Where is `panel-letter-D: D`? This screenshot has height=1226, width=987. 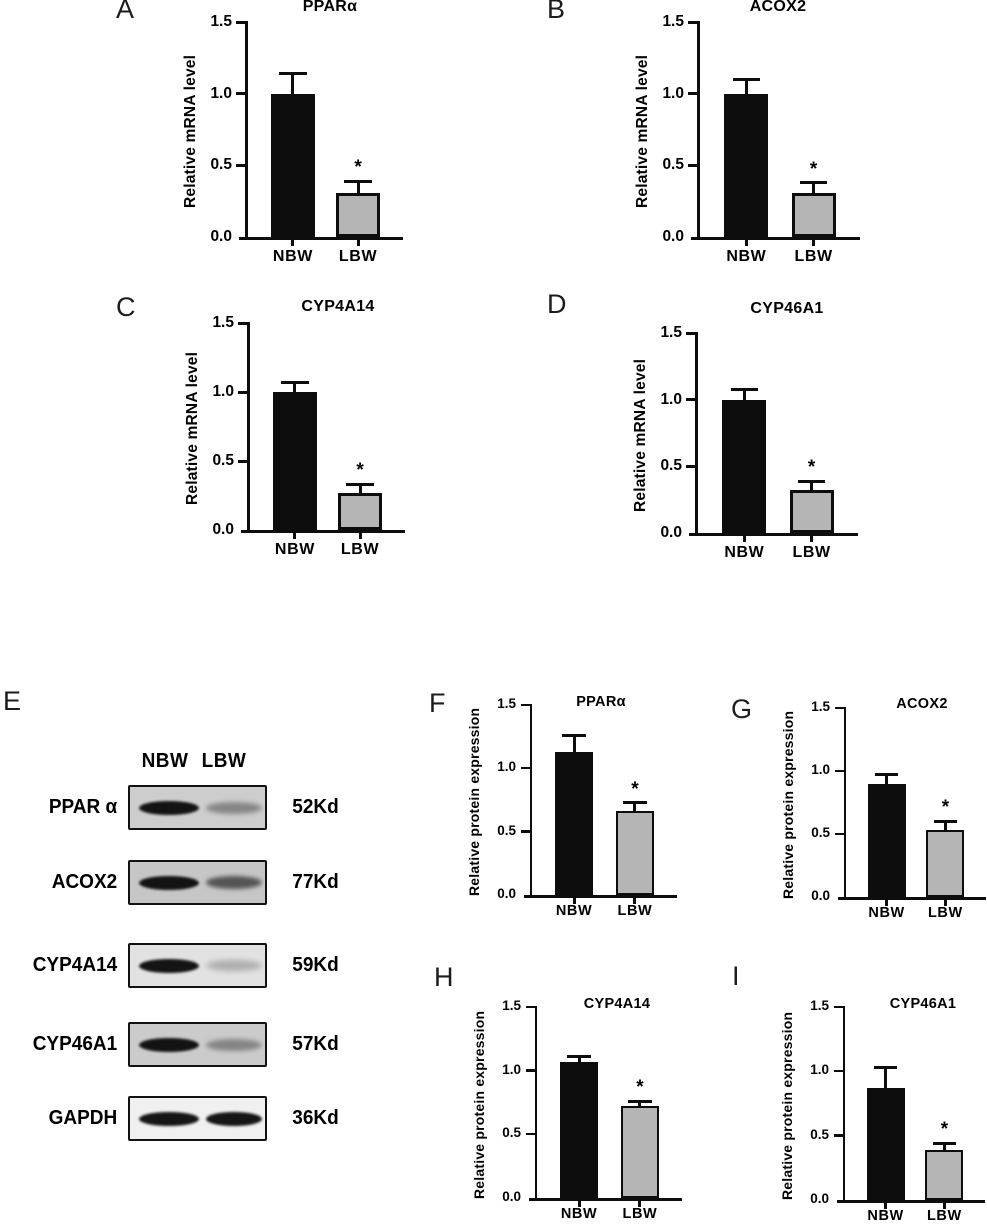
panel-letter-D: D is located at coordinates (557, 304).